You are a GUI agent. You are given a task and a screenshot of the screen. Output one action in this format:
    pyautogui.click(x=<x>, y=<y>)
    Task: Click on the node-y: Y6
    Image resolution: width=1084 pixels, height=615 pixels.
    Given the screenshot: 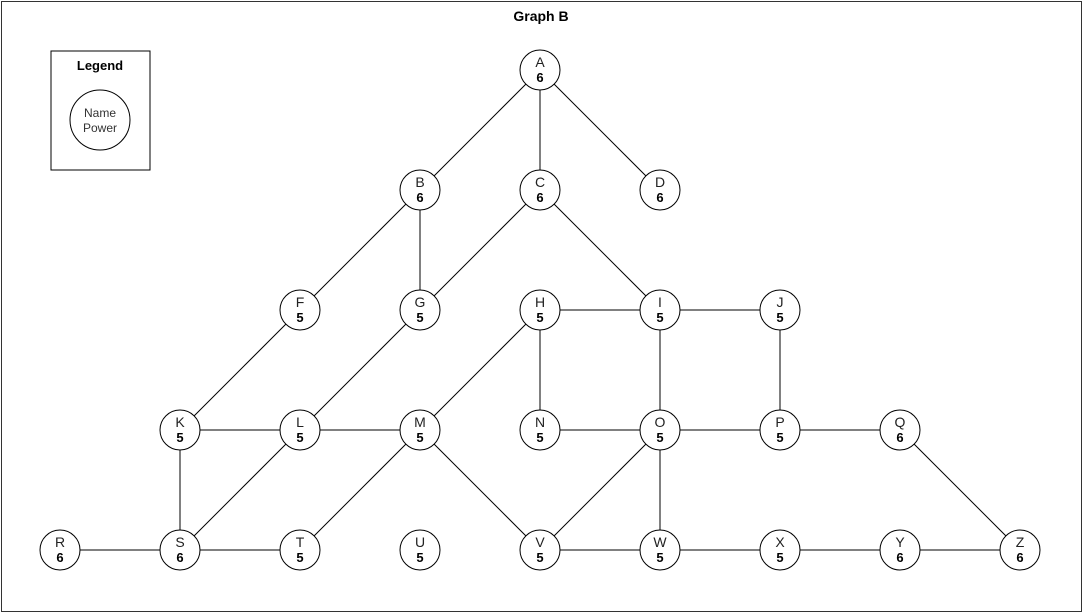 What is the action you would take?
    pyautogui.click(x=900, y=550)
    